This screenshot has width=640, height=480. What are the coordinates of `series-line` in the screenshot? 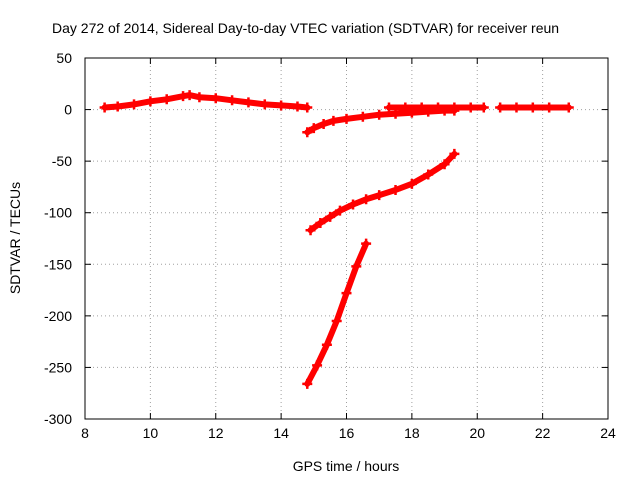 It's located at (382, 192).